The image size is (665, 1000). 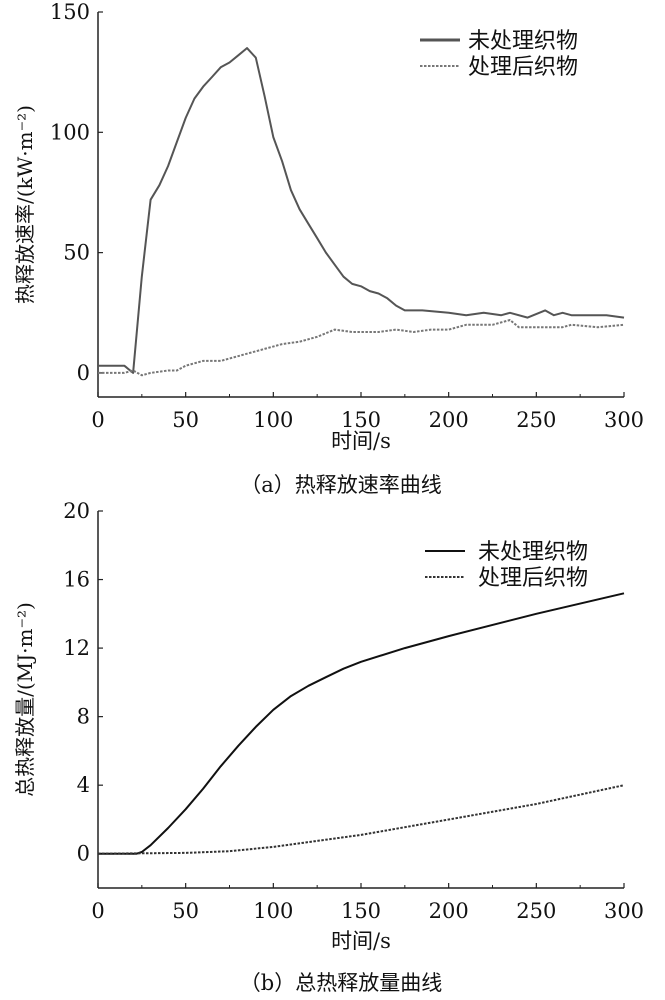 What do you see at coordinates (361, 348) in the screenshot?
I see `series-line-treated` at bounding box center [361, 348].